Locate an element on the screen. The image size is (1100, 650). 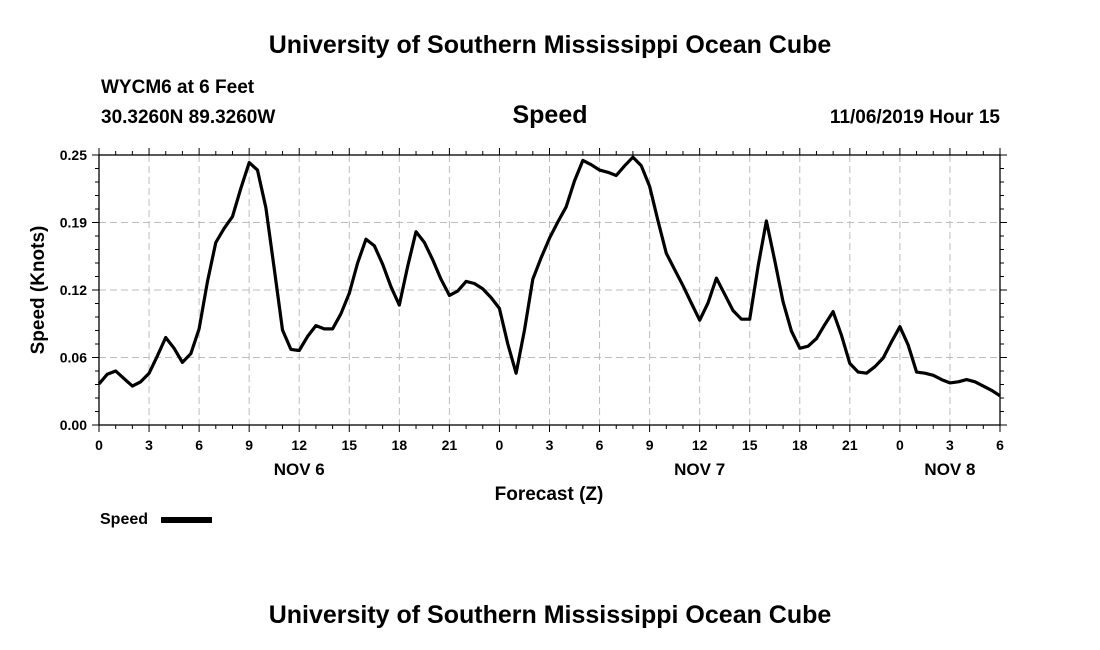
legend-swatch is located at coordinates (186, 520).